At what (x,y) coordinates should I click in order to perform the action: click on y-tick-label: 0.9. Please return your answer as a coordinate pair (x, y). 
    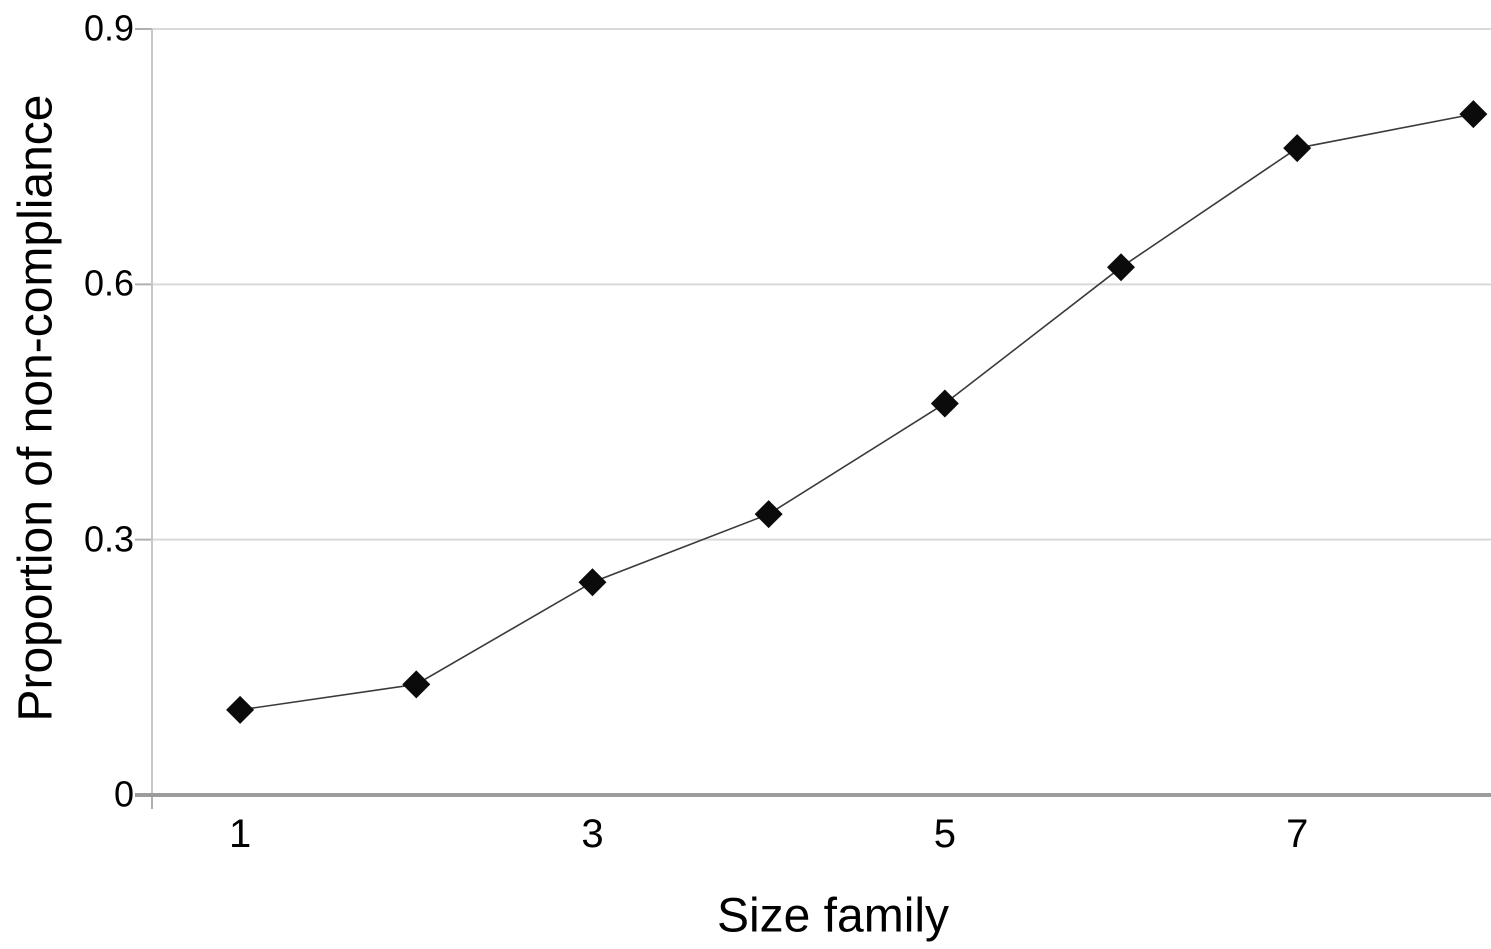
    Looking at the image, I should click on (108, 28).